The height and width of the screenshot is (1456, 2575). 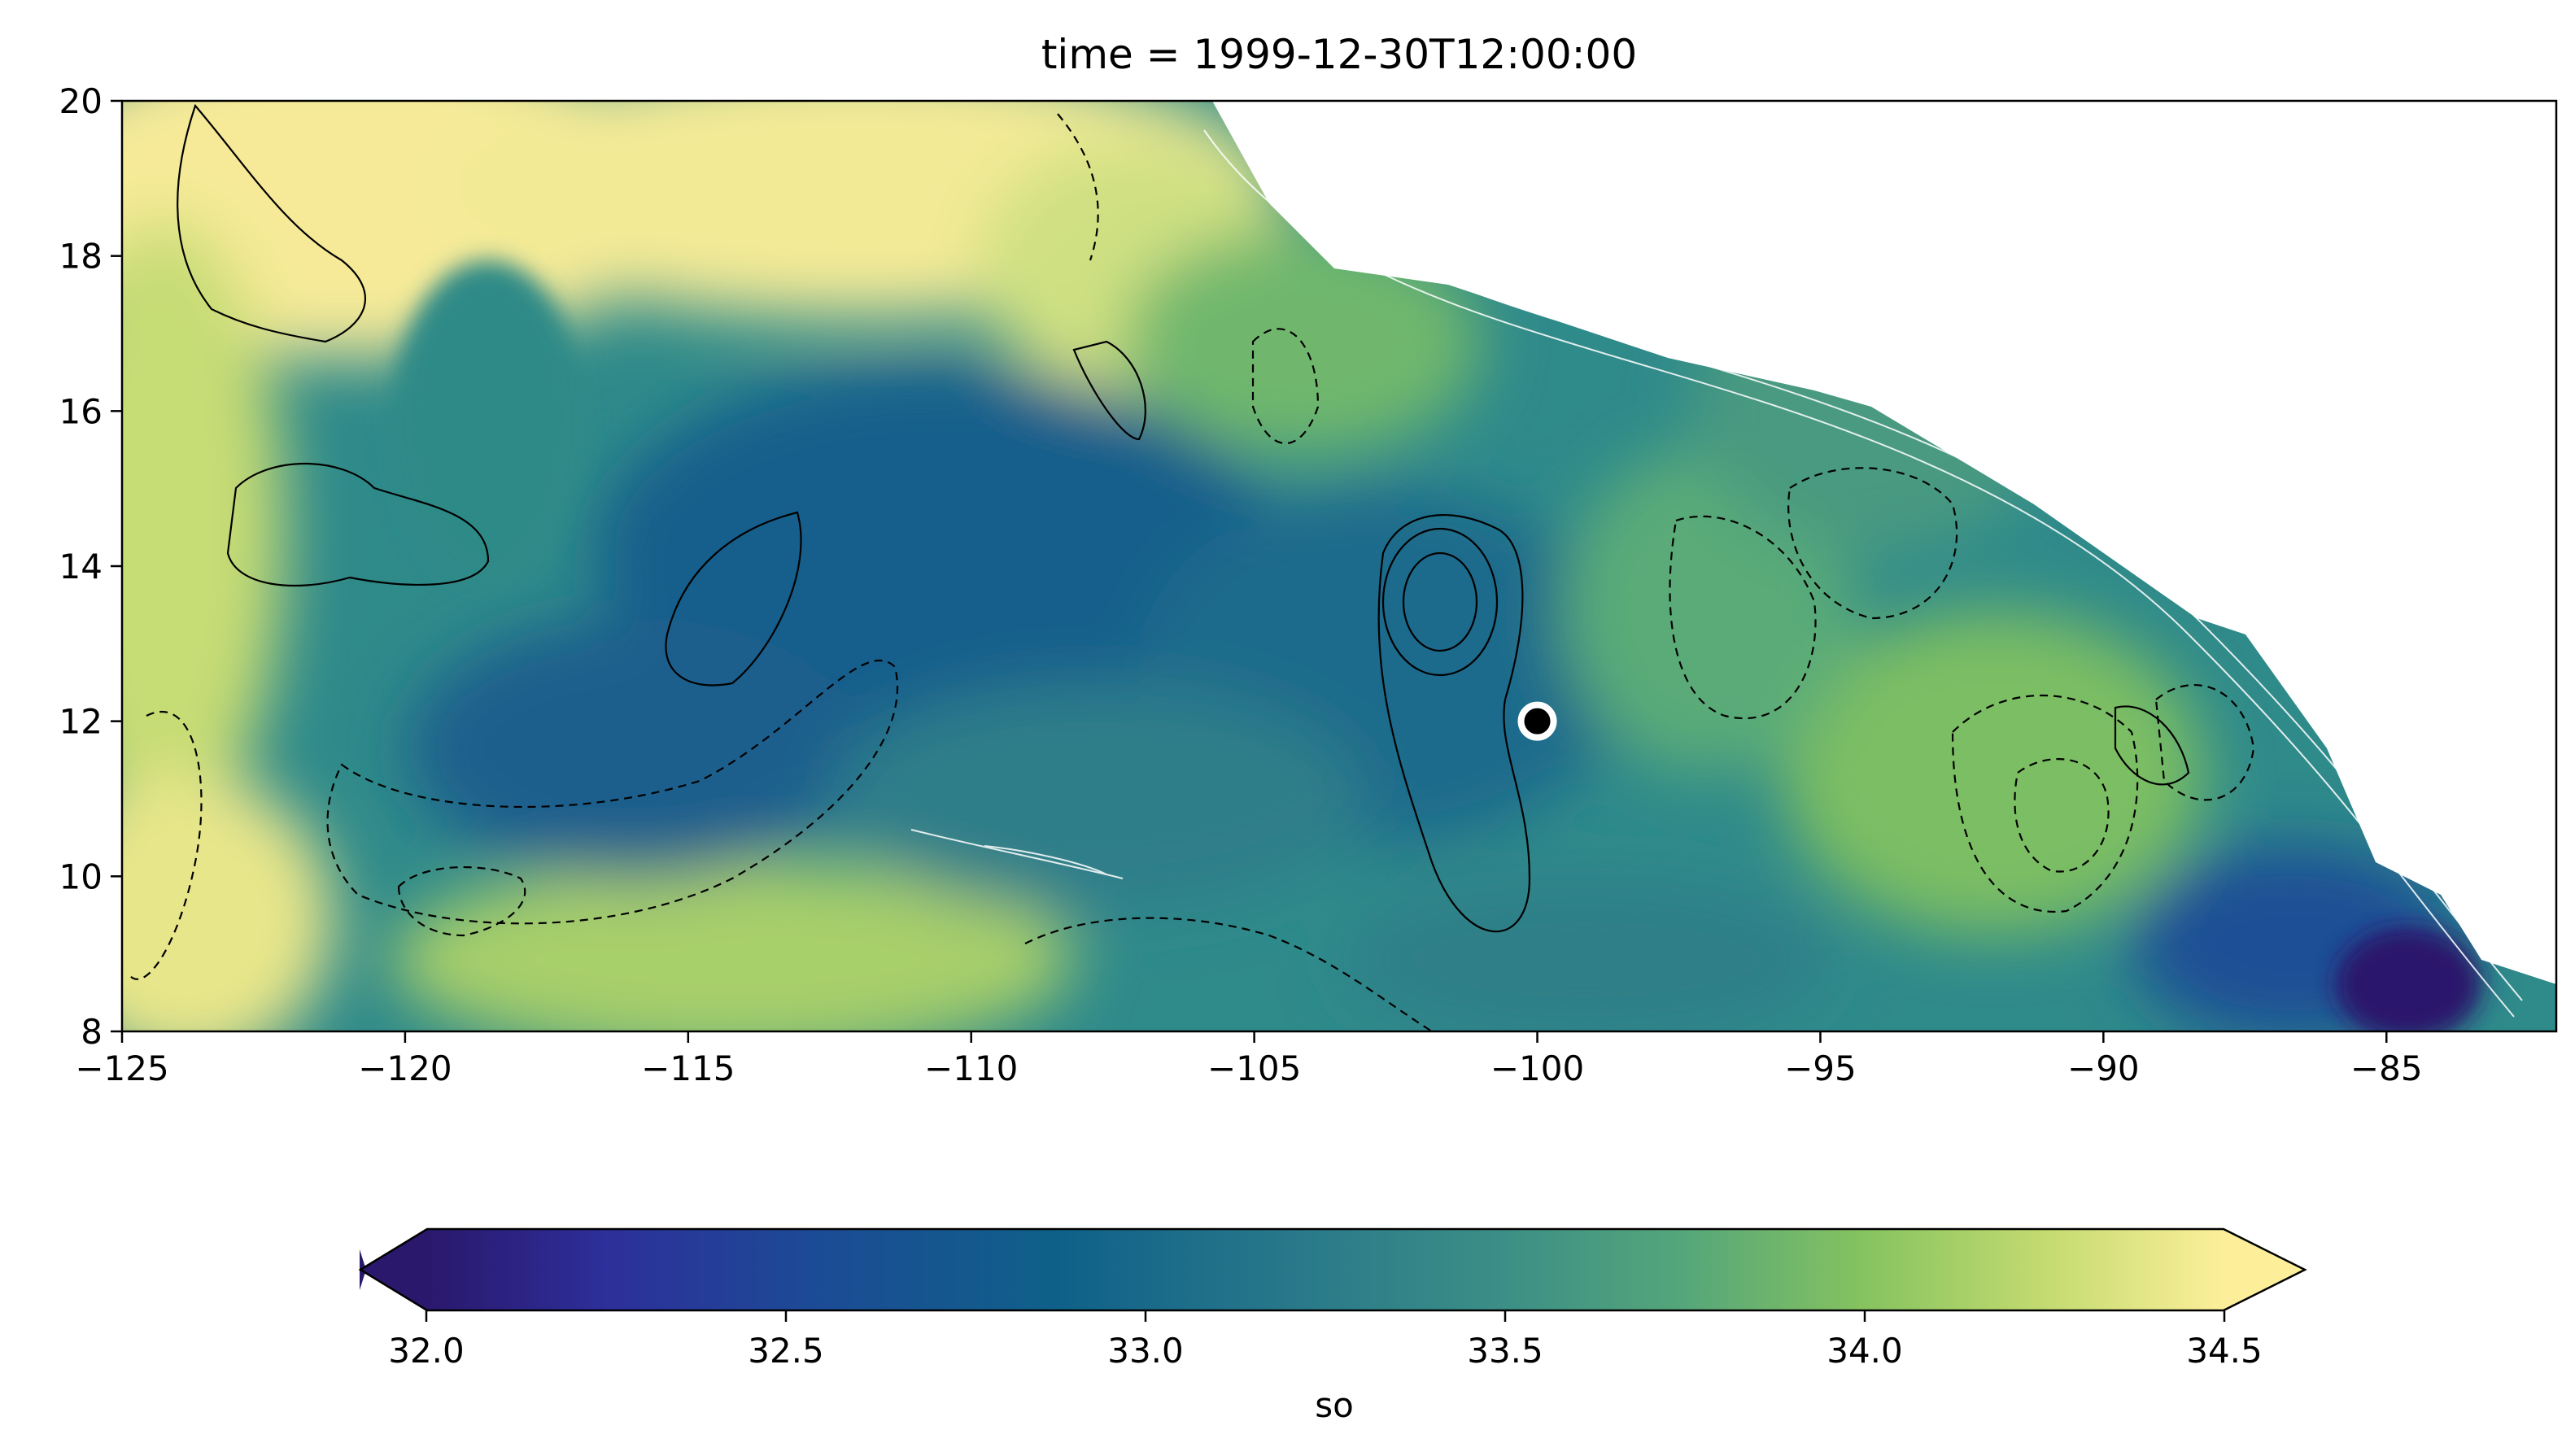 I want to click on y-tick-label: 18, so click(x=81, y=257).